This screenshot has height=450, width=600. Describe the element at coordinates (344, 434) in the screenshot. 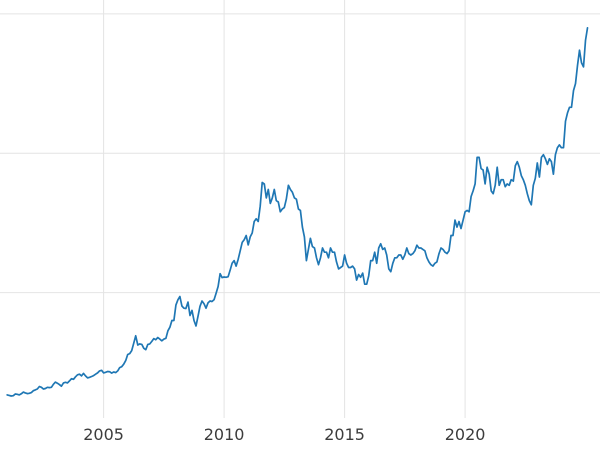

I see `x-tick-label: 2015` at that location.